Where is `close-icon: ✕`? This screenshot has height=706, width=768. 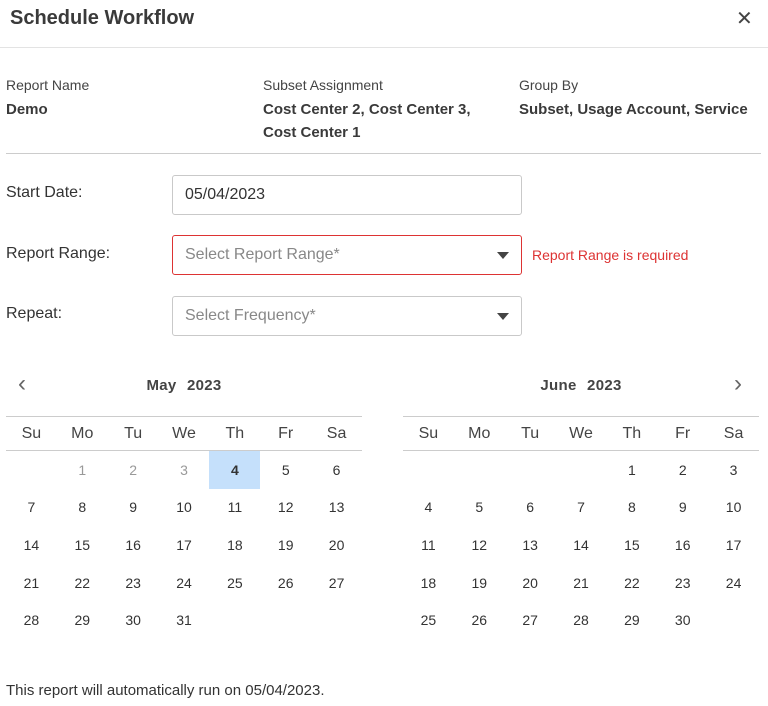 close-icon: ✕ is located at coordinates (744, 19).